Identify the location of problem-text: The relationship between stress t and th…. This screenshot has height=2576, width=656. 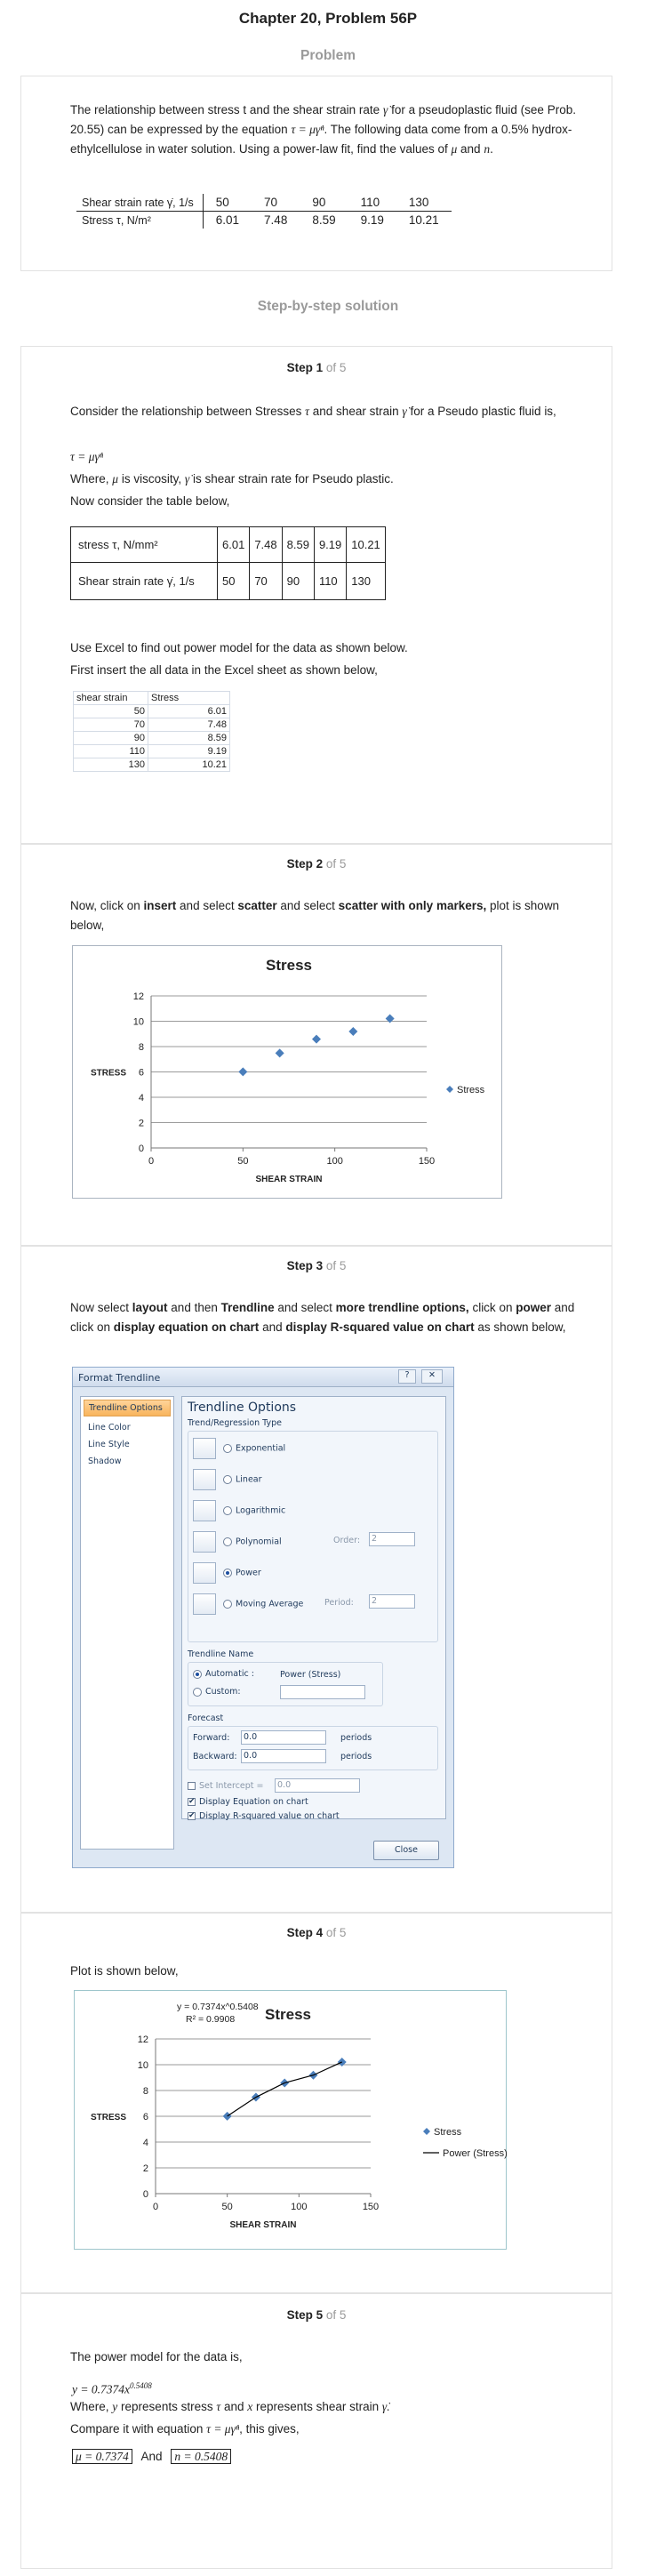
(323, 129).